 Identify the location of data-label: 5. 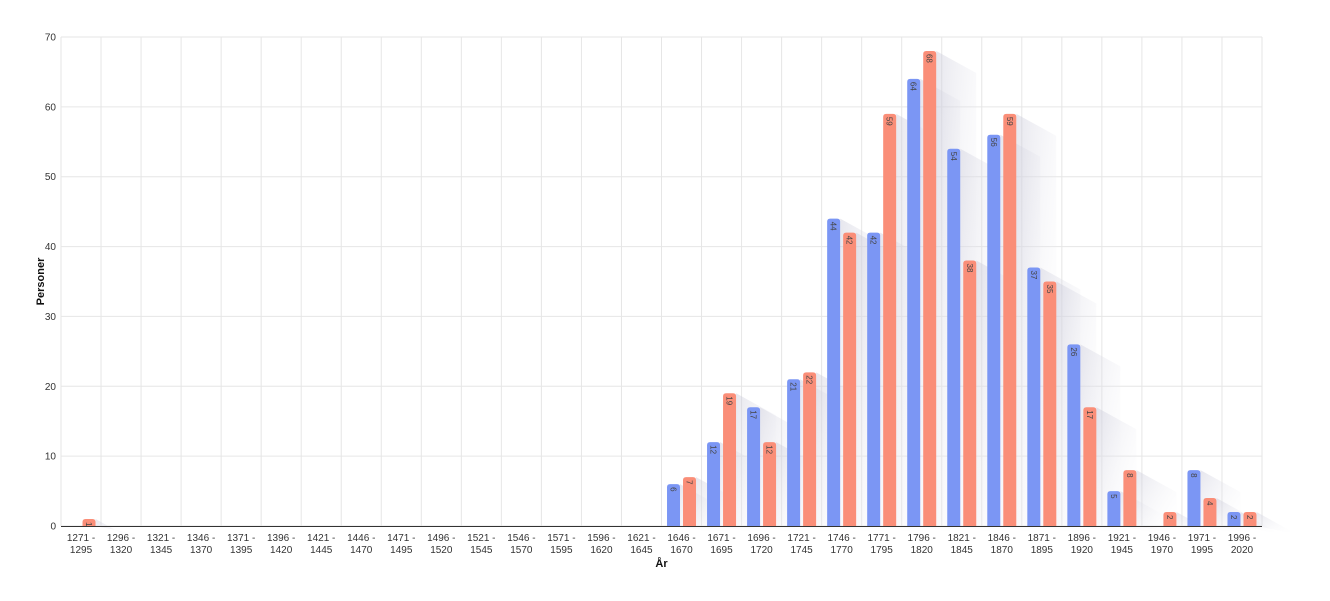
(1113, 496).